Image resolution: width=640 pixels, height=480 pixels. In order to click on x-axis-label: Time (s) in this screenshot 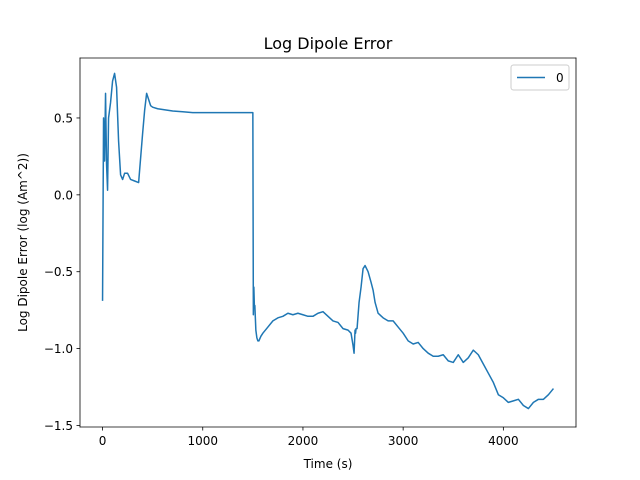, I will do `click(328, 464)`.